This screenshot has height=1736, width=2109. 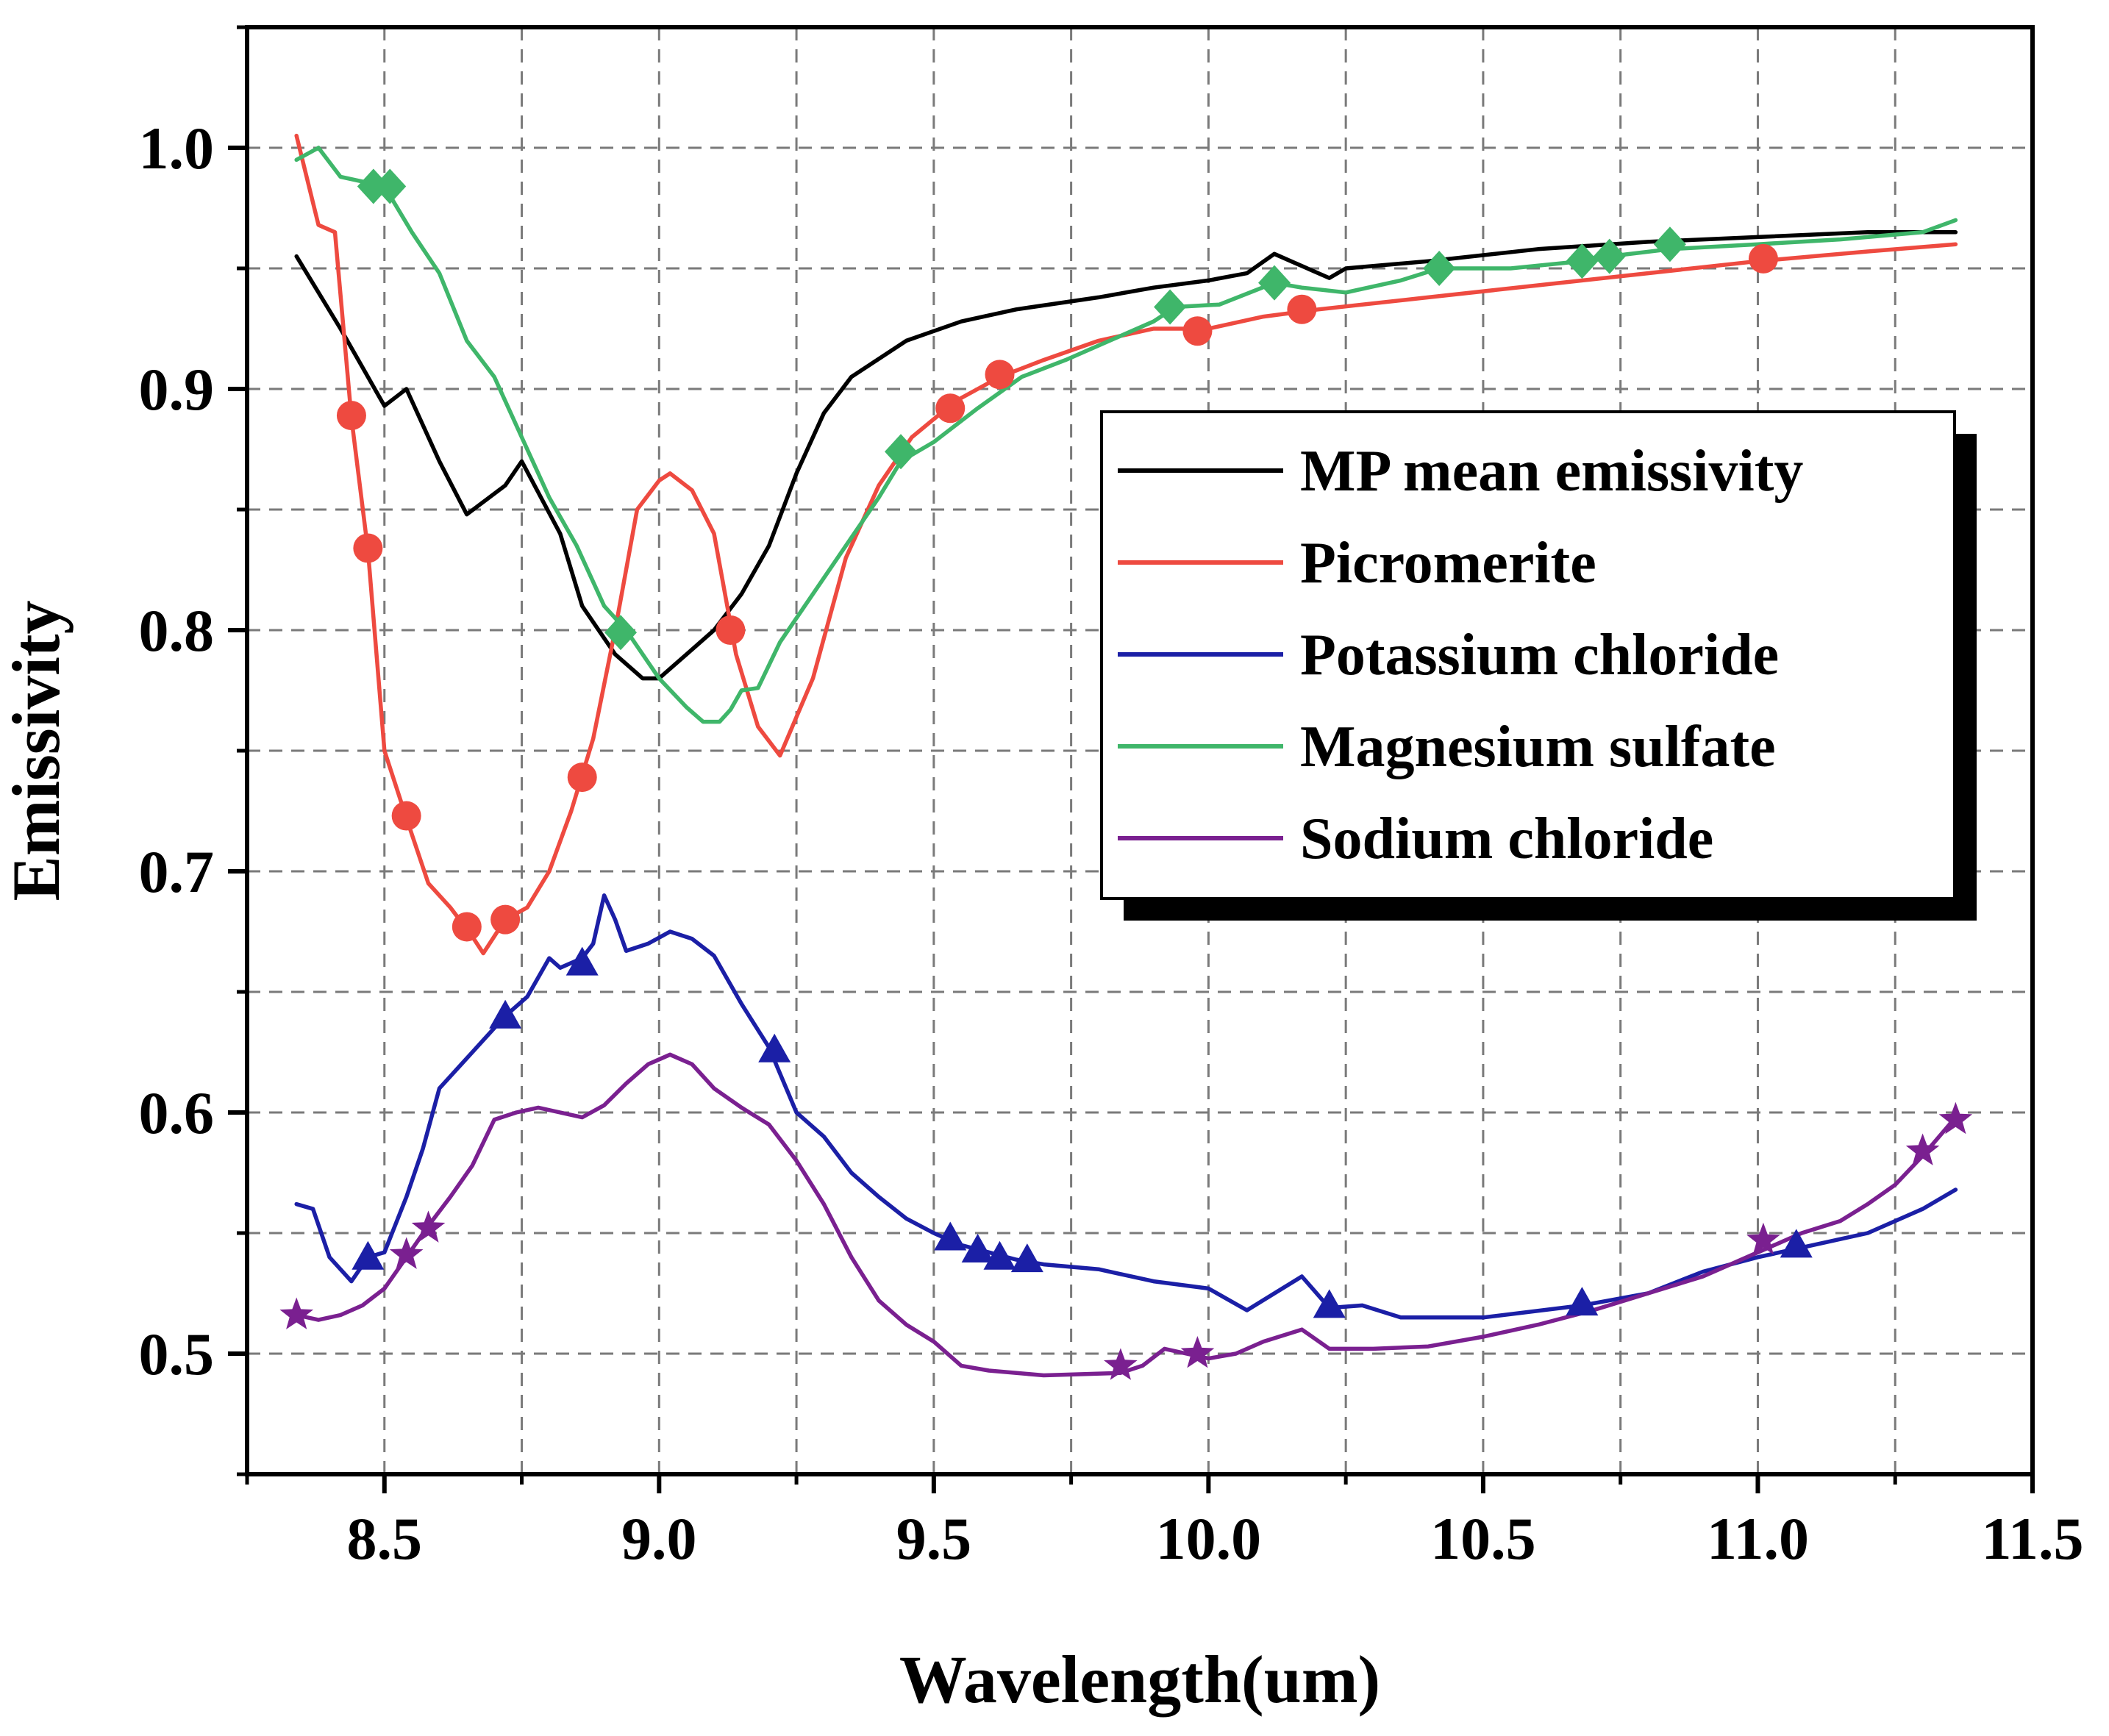 What do you see at coordinates (1507, 839) in the screenshot?
I see `legend-label-4: Sodium chloride` at bounding box center [1507, 839].